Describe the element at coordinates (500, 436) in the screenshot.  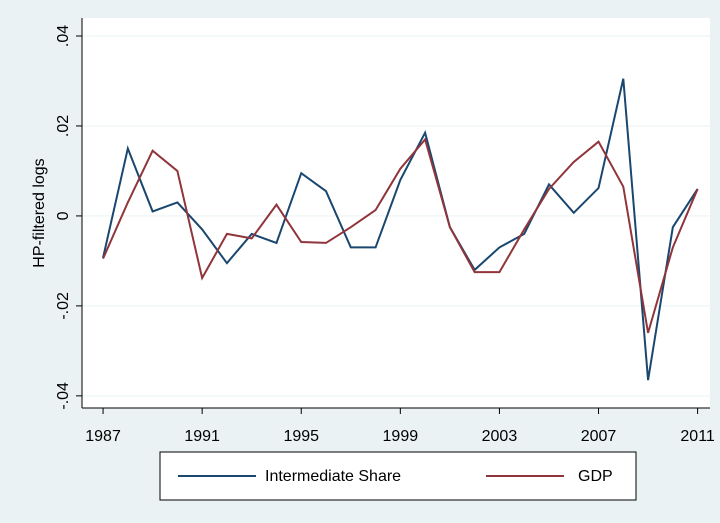
I see `x-tick-label: 2003` at that location.